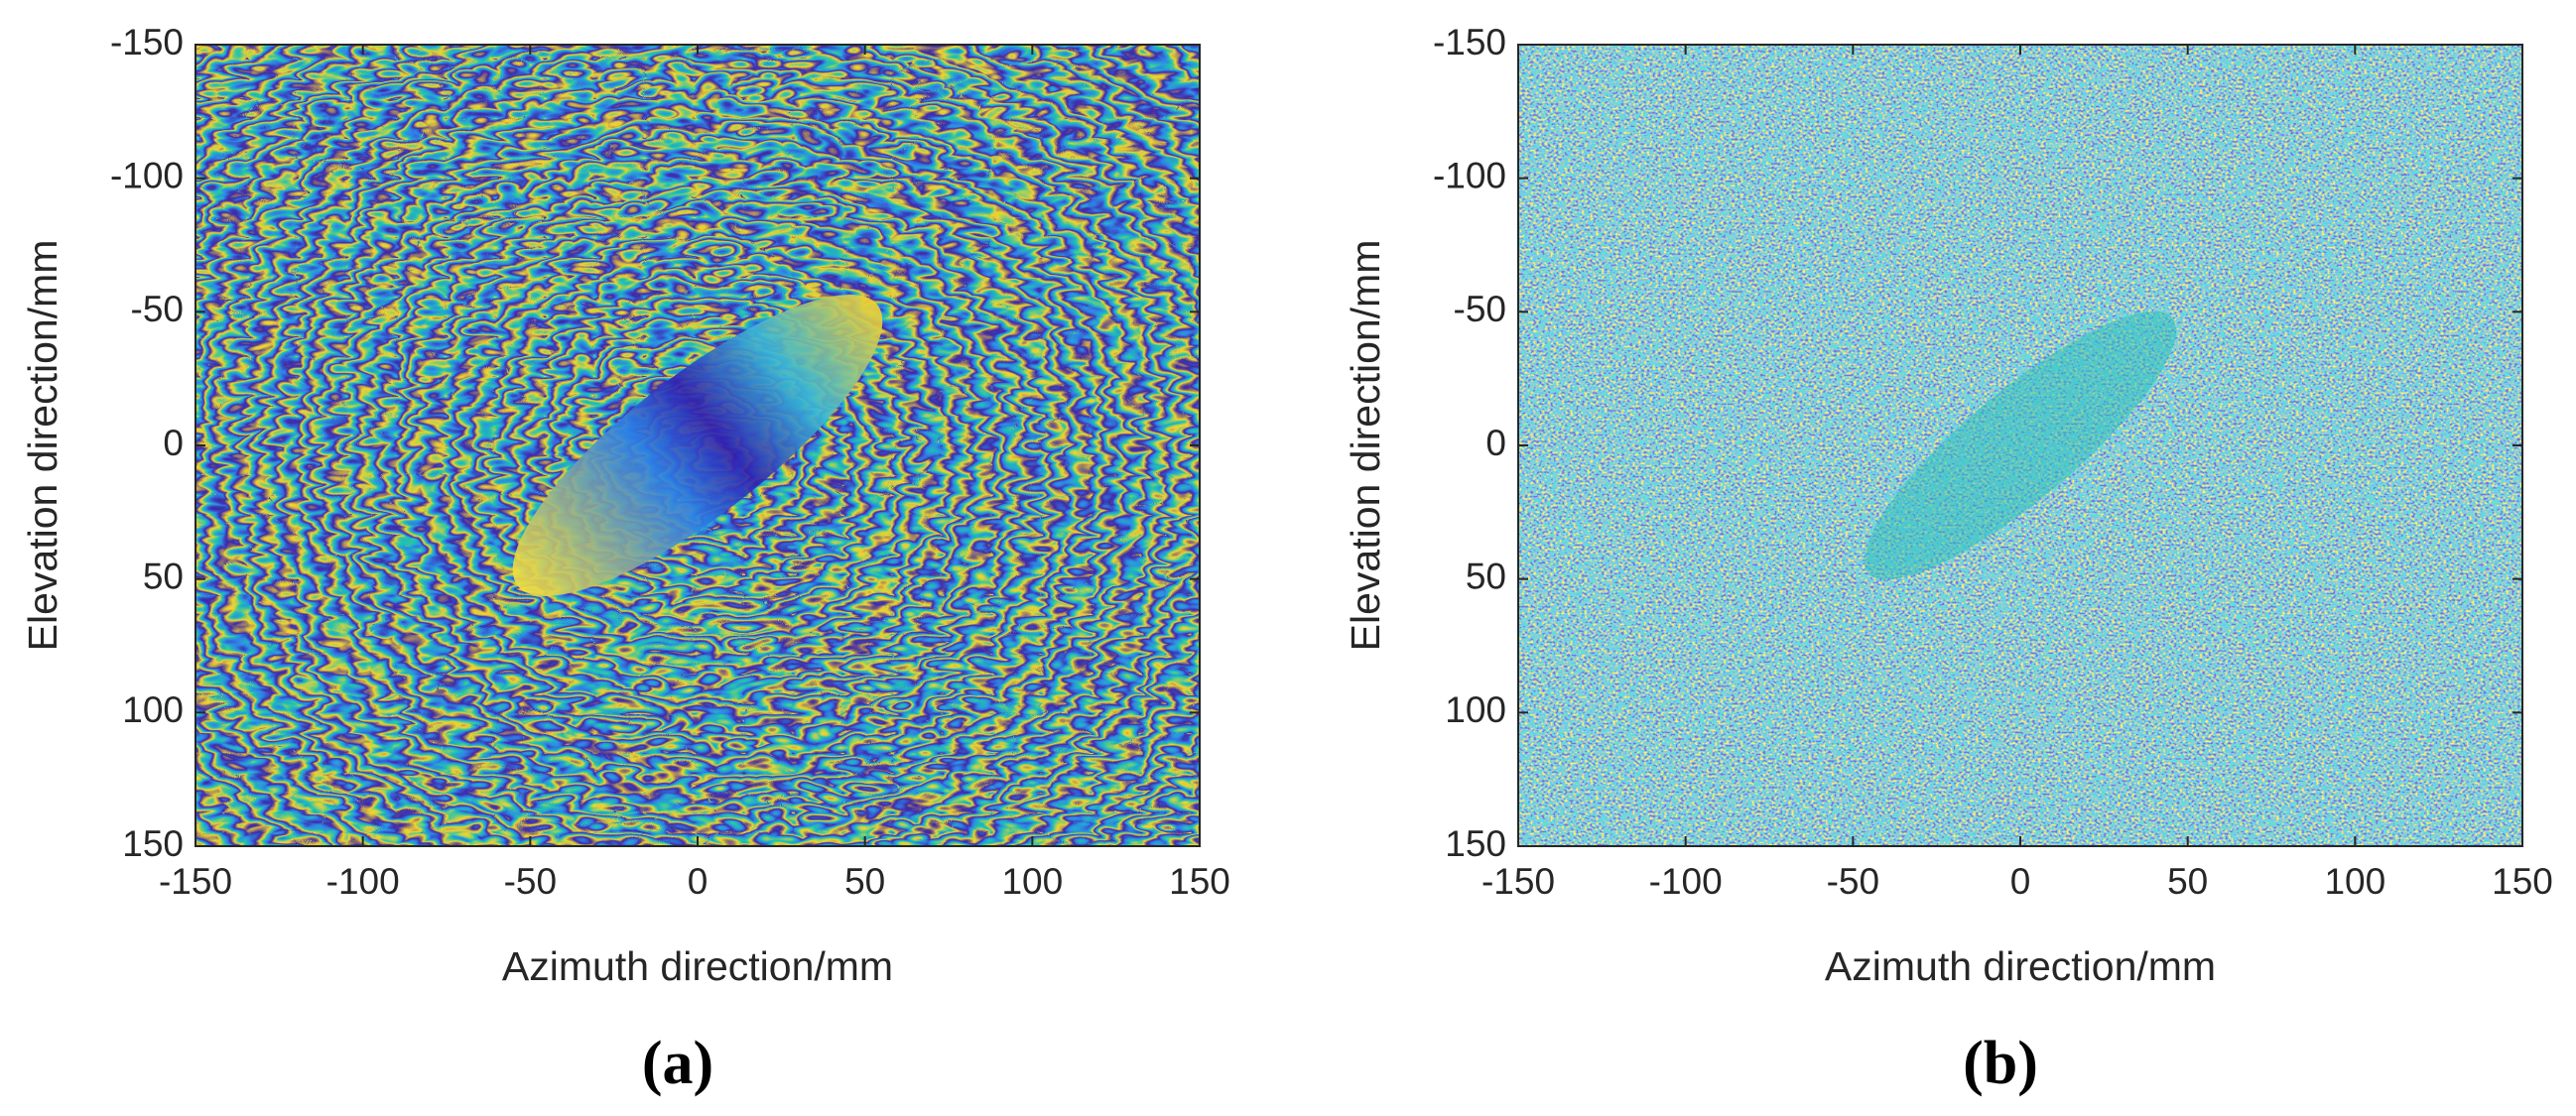 This screenshot has width=2576, height=1116. What do you see at coordinates (2001, 1063) in the screenshot?
I see `panel-label: (b)` at bounding box center [2001, 1063].